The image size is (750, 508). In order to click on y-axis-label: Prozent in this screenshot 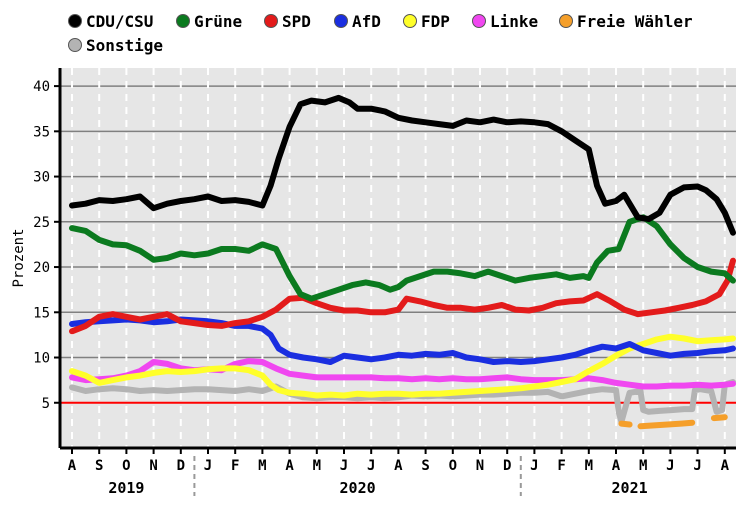, I will do `click(19, 257)`.